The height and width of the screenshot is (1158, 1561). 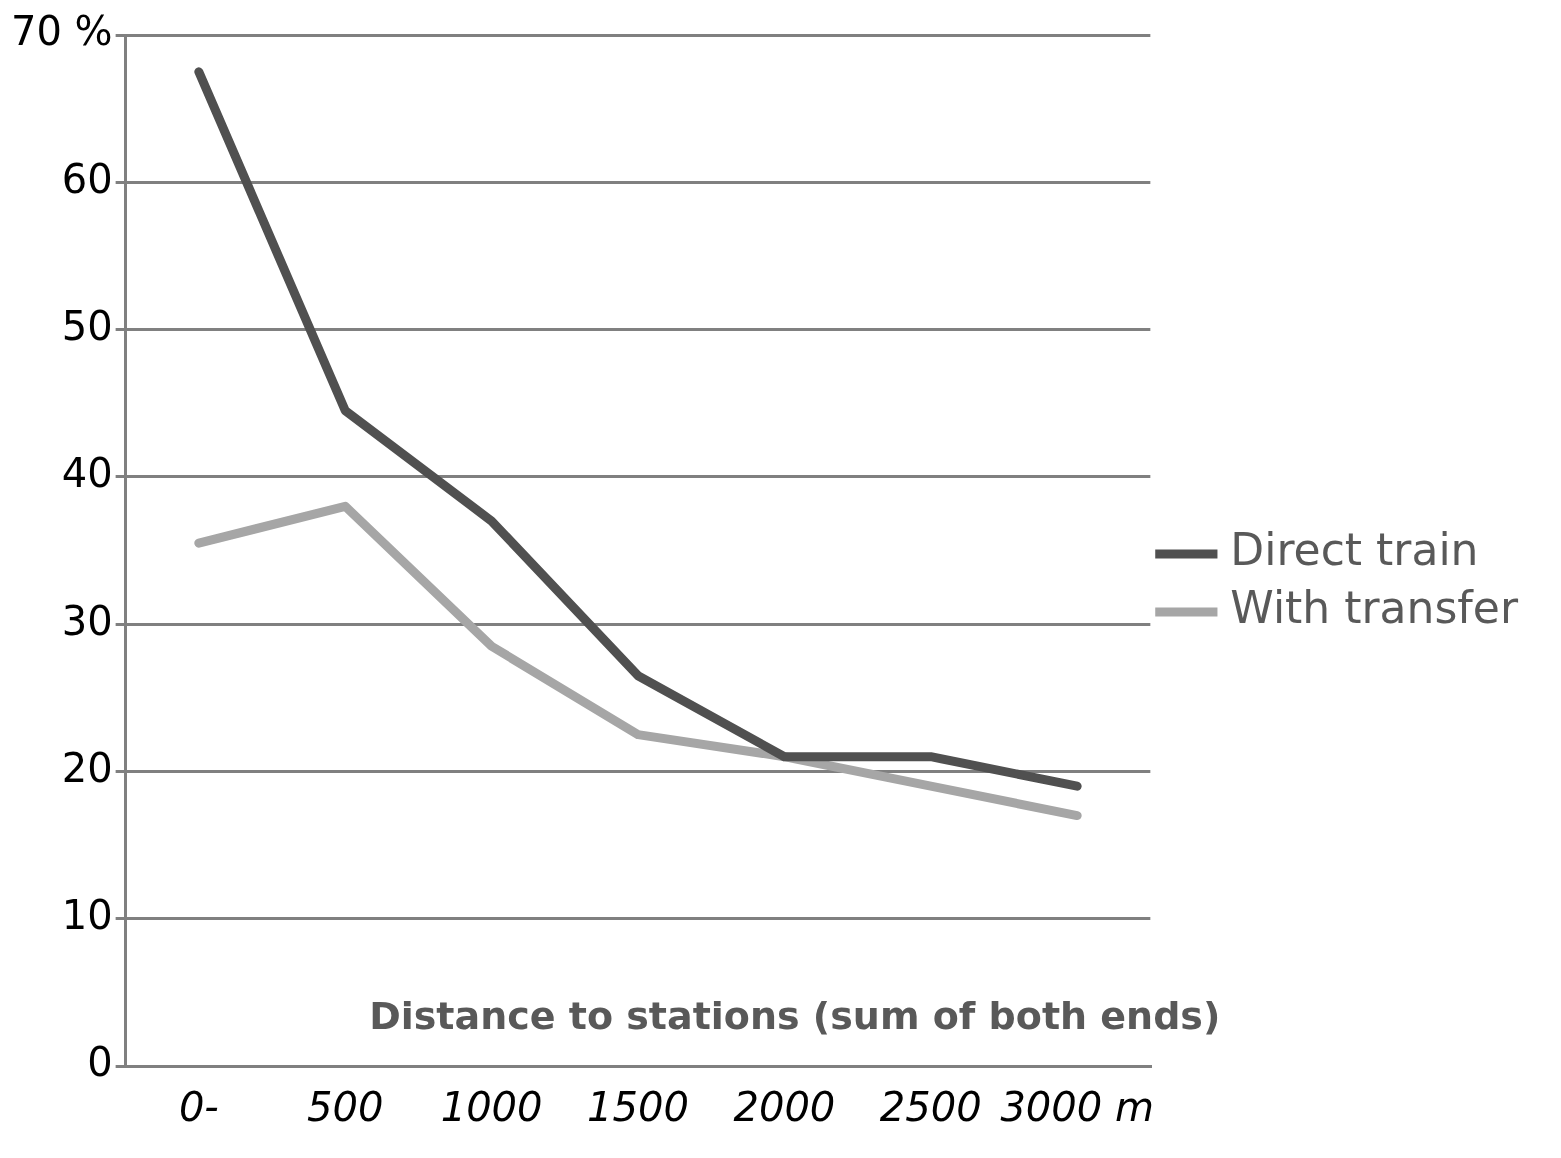 I want to click on legend-label: With transfer, so click(x=1374, y=608).